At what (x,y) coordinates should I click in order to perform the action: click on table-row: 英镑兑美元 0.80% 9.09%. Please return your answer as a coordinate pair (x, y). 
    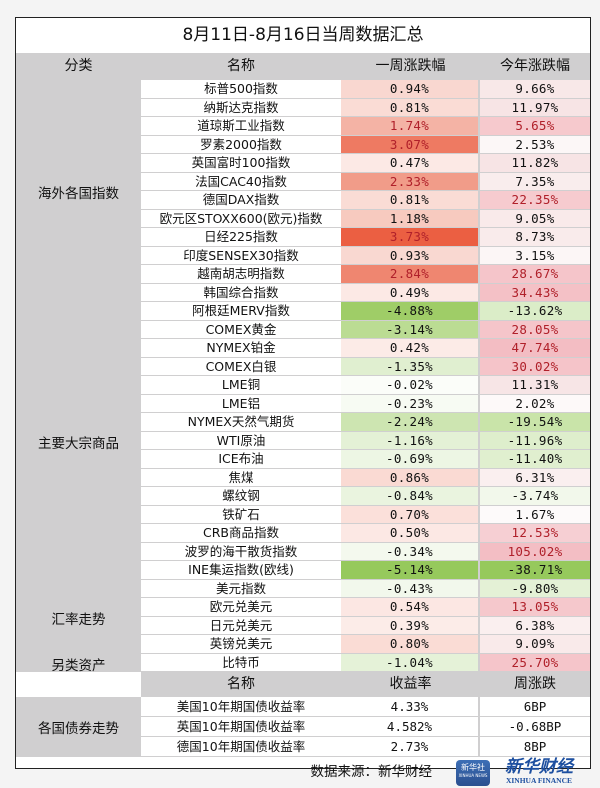
    Looking at the image, I should click on (365, 644).